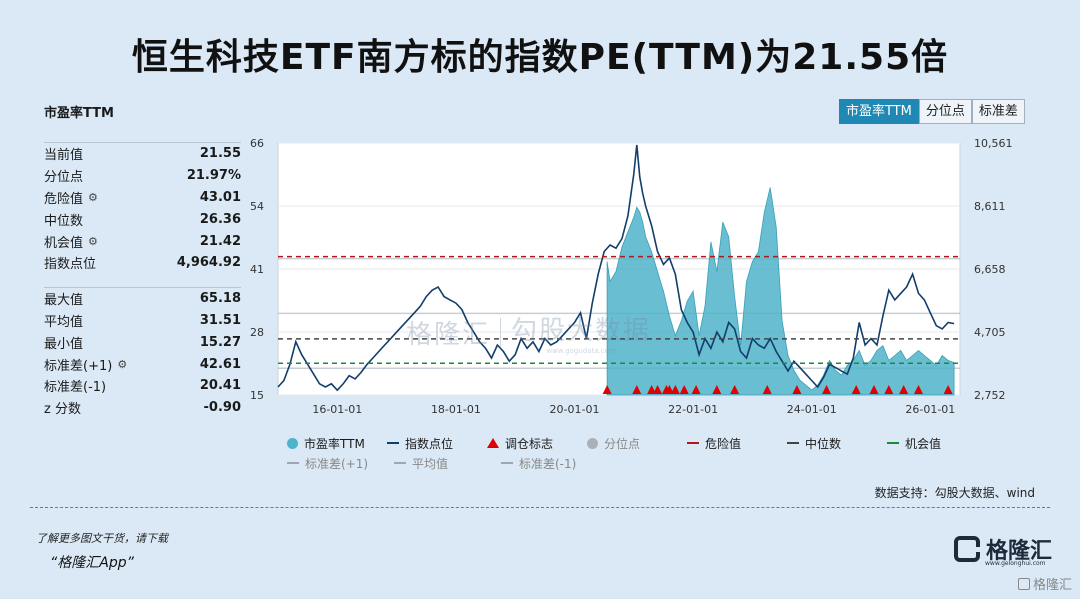 The width and height of the screenshot is (1080, 599). I want to click on legend-item: 标准差(+1), so click(340, 463).